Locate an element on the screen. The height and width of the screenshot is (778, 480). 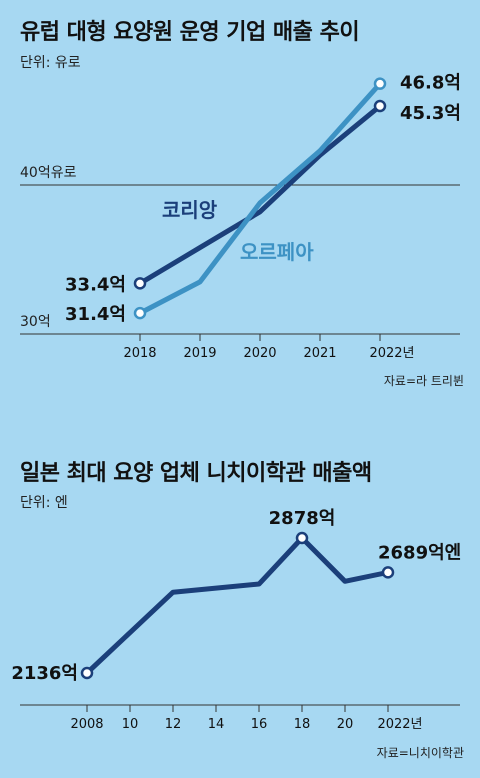
chart2-x-tick-label: 14 is located at coordinates (216, 724).